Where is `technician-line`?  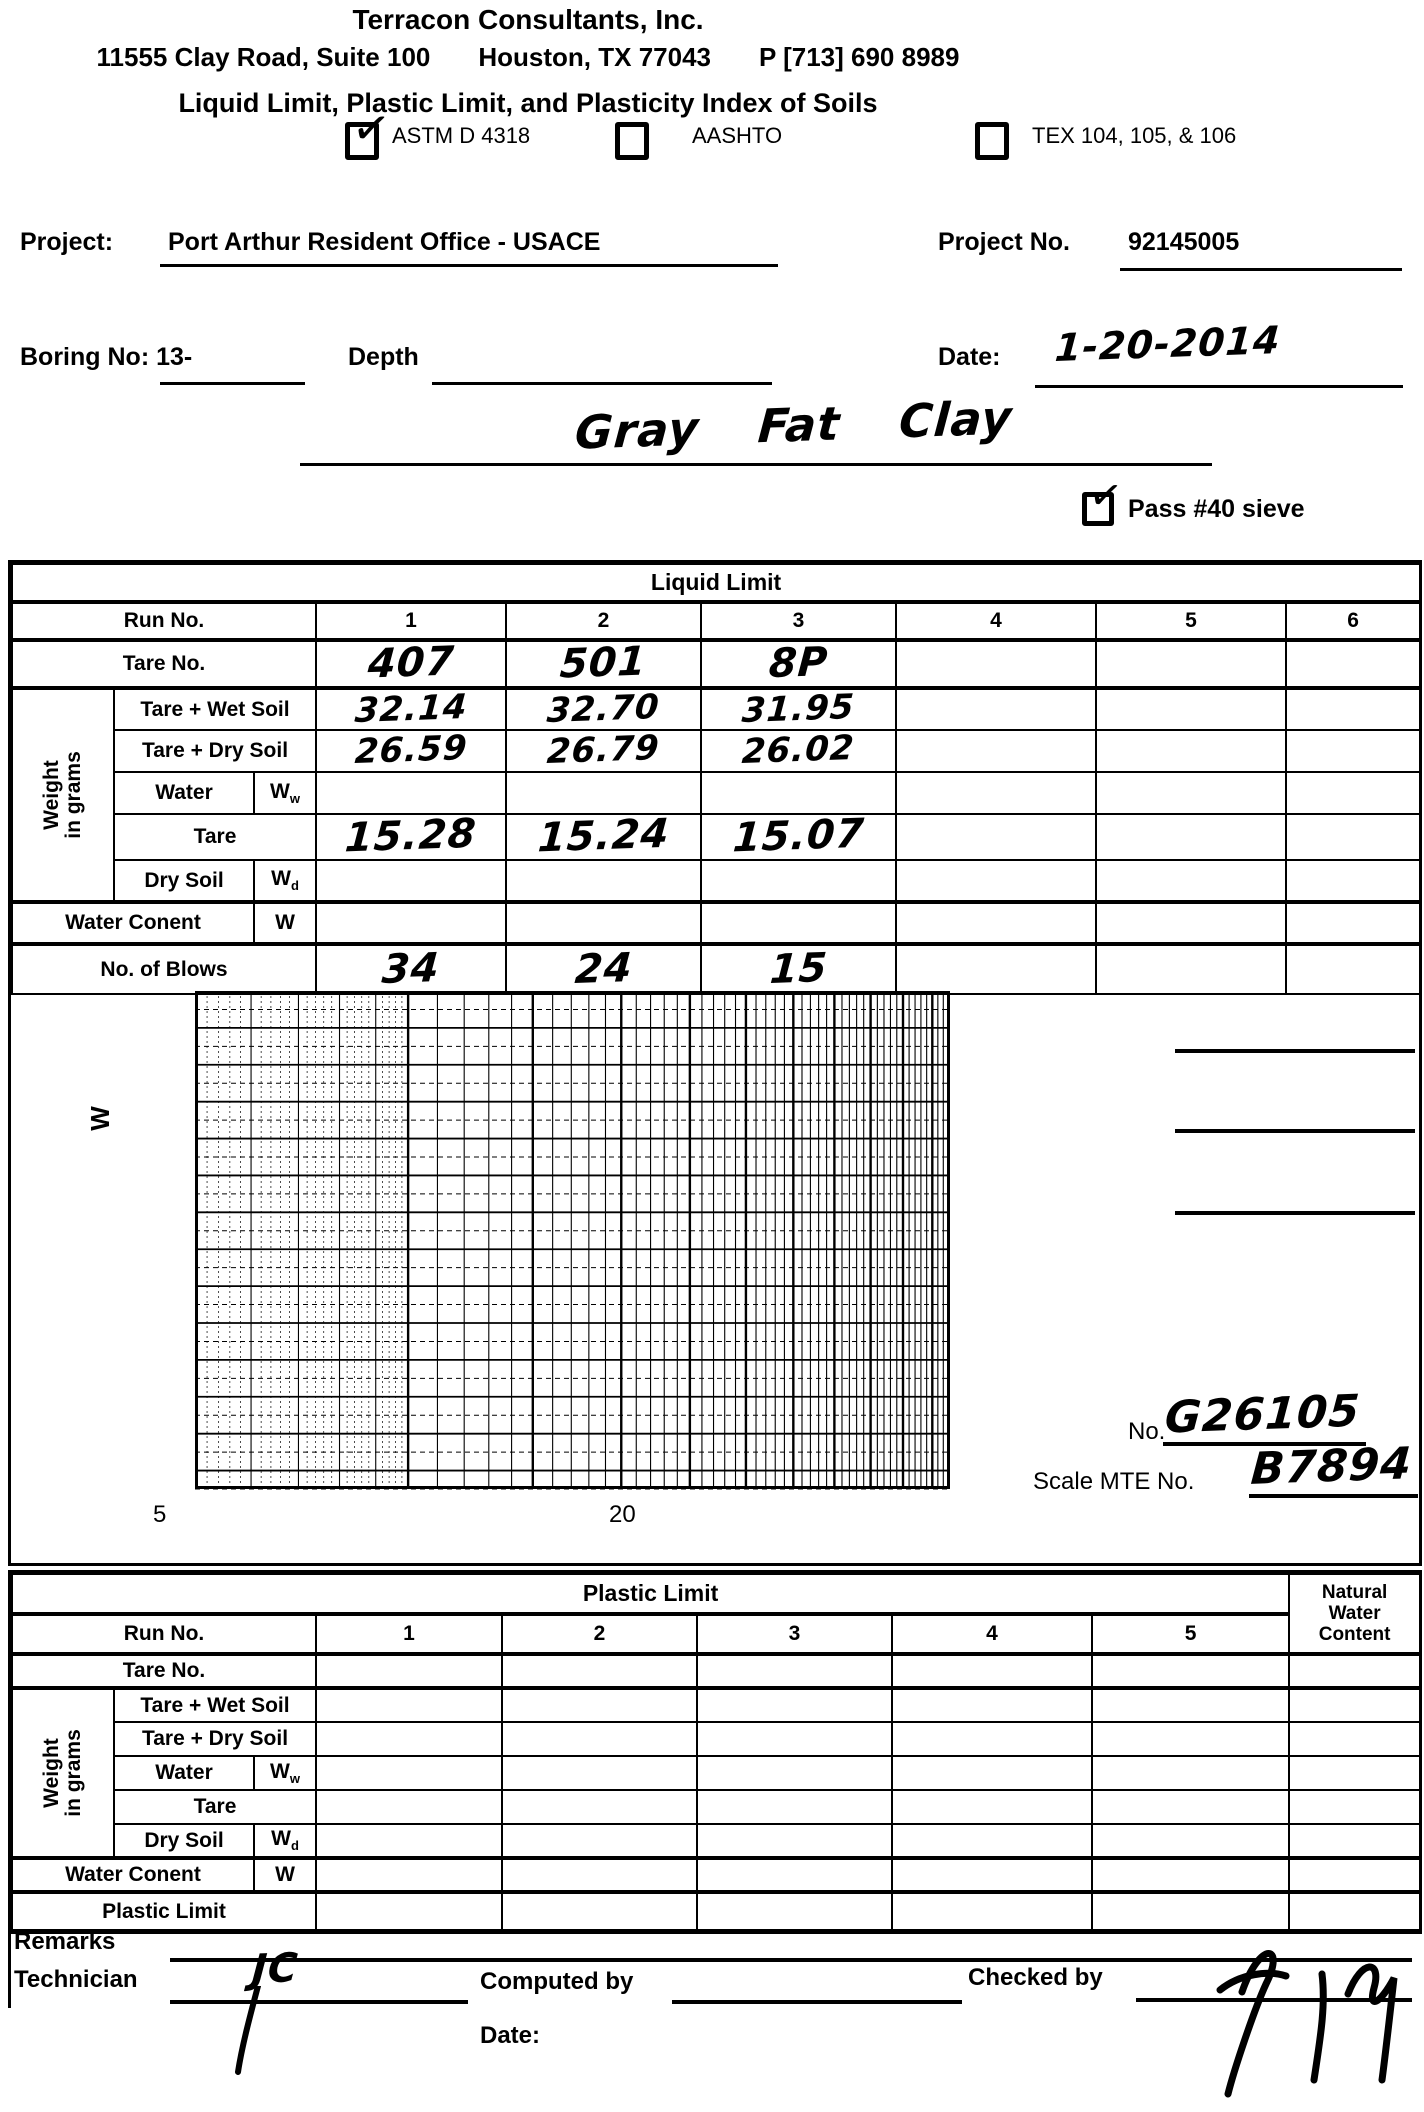
technician-line is located at coordinates (319, 1985).